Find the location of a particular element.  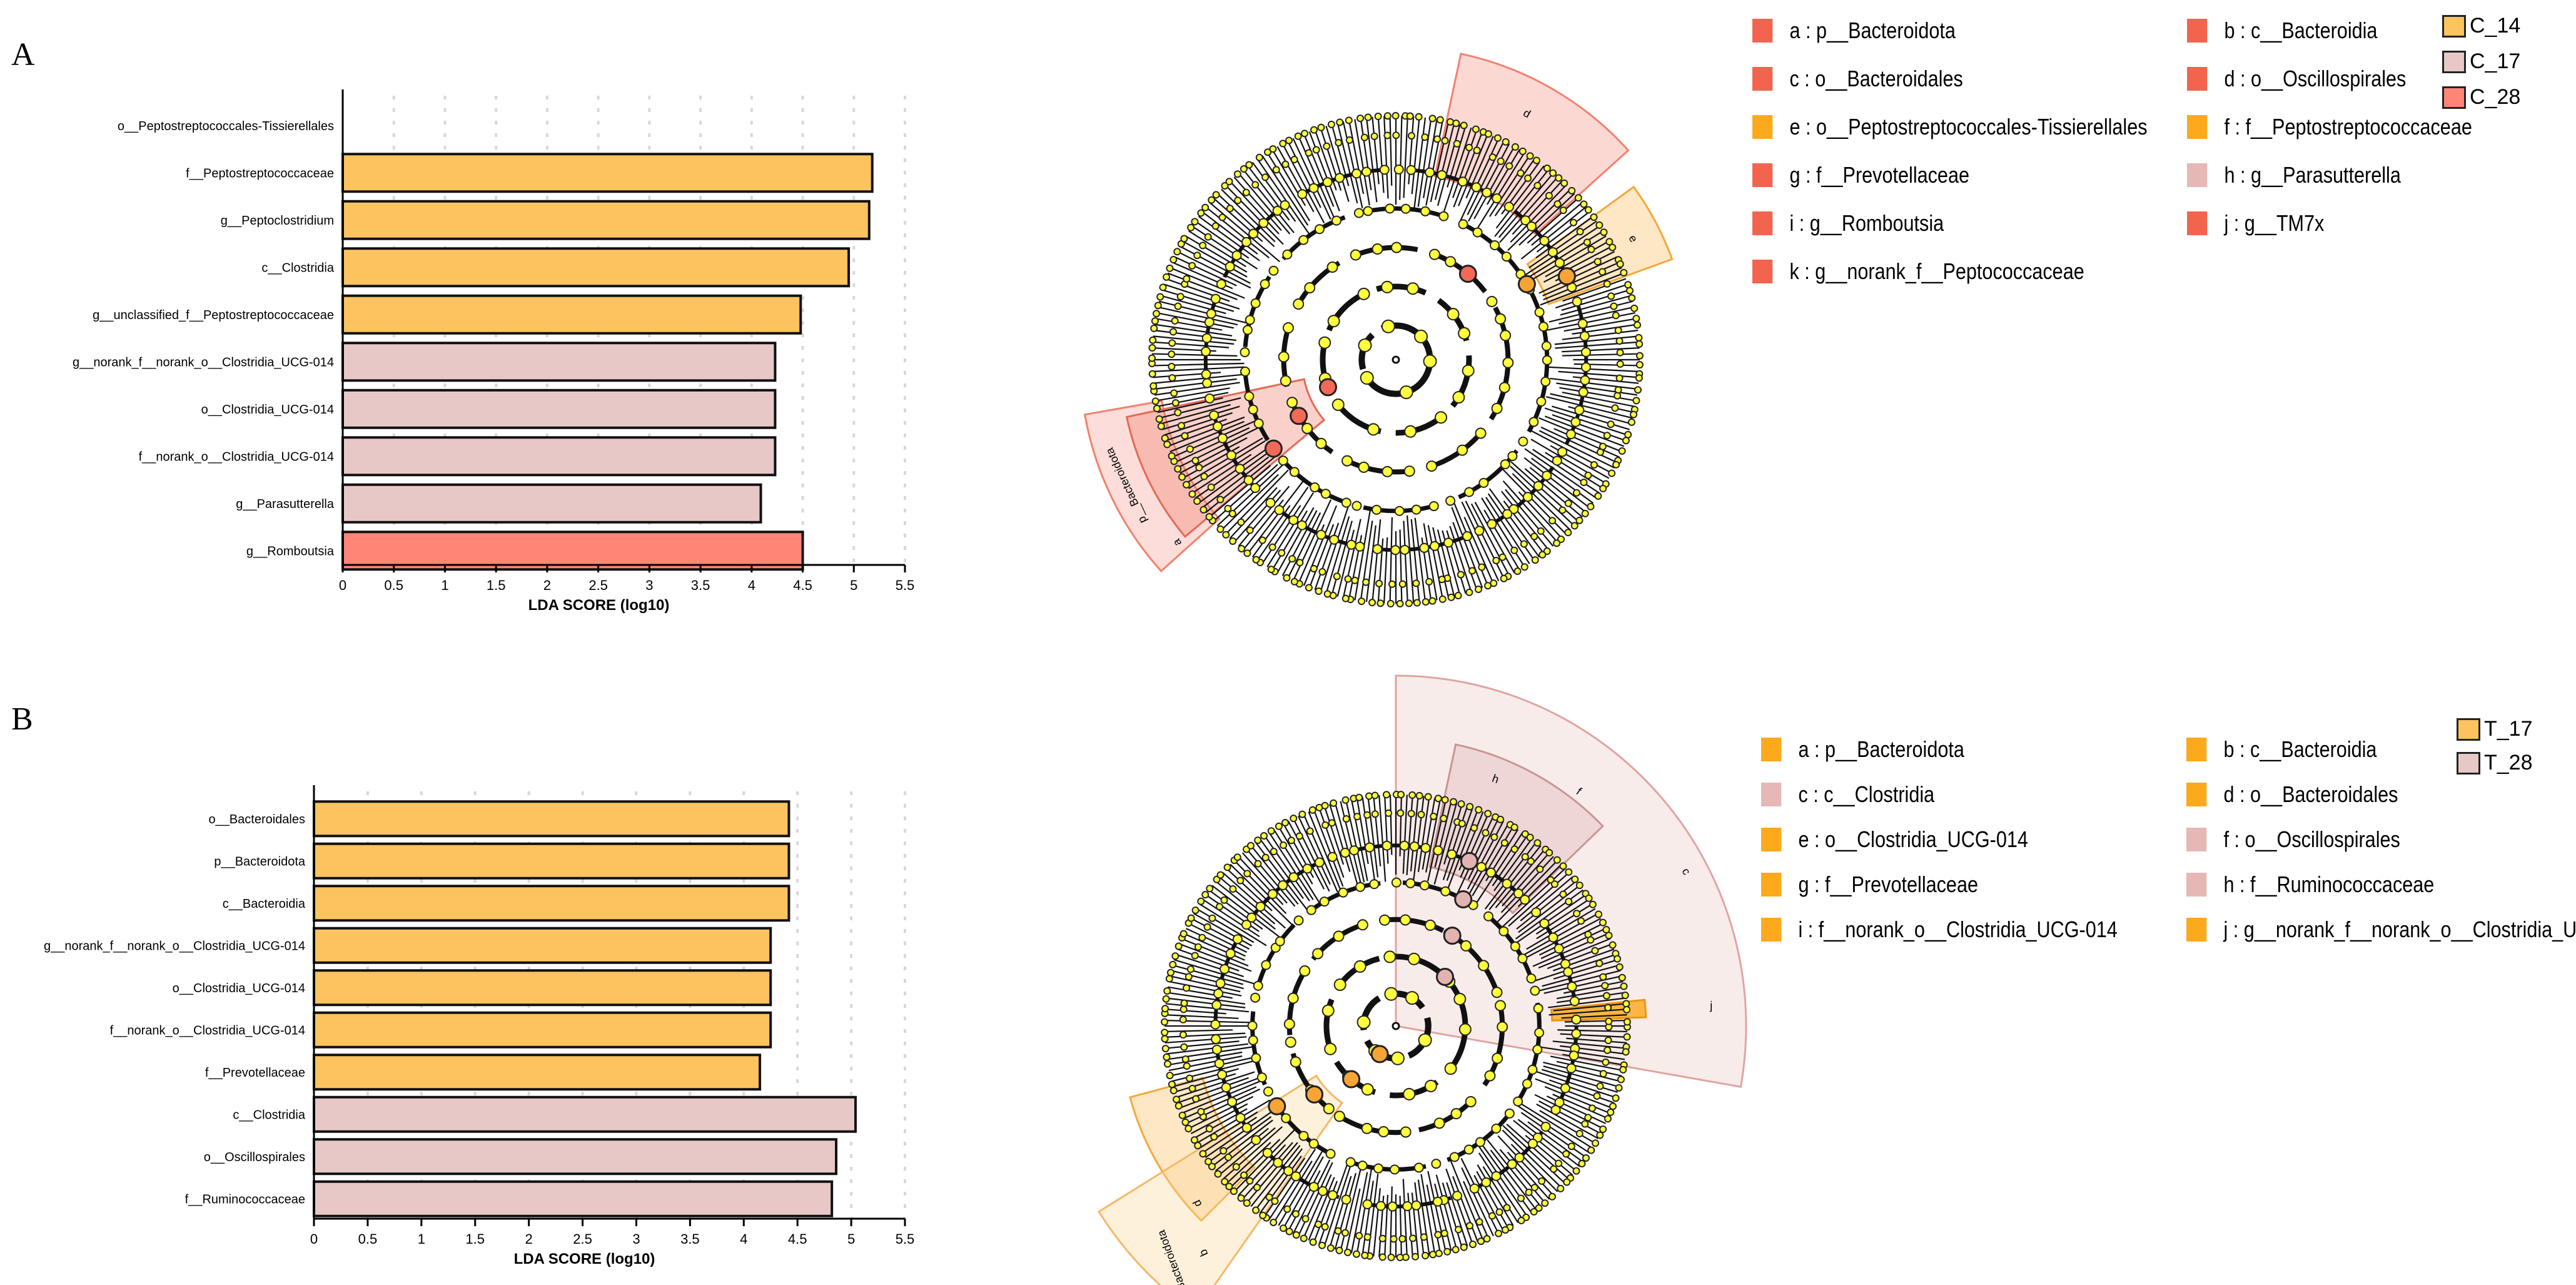

legend-a-legend-text: k : g__norank_f__Peptococcaceae is located at coordinates (1936, 271).